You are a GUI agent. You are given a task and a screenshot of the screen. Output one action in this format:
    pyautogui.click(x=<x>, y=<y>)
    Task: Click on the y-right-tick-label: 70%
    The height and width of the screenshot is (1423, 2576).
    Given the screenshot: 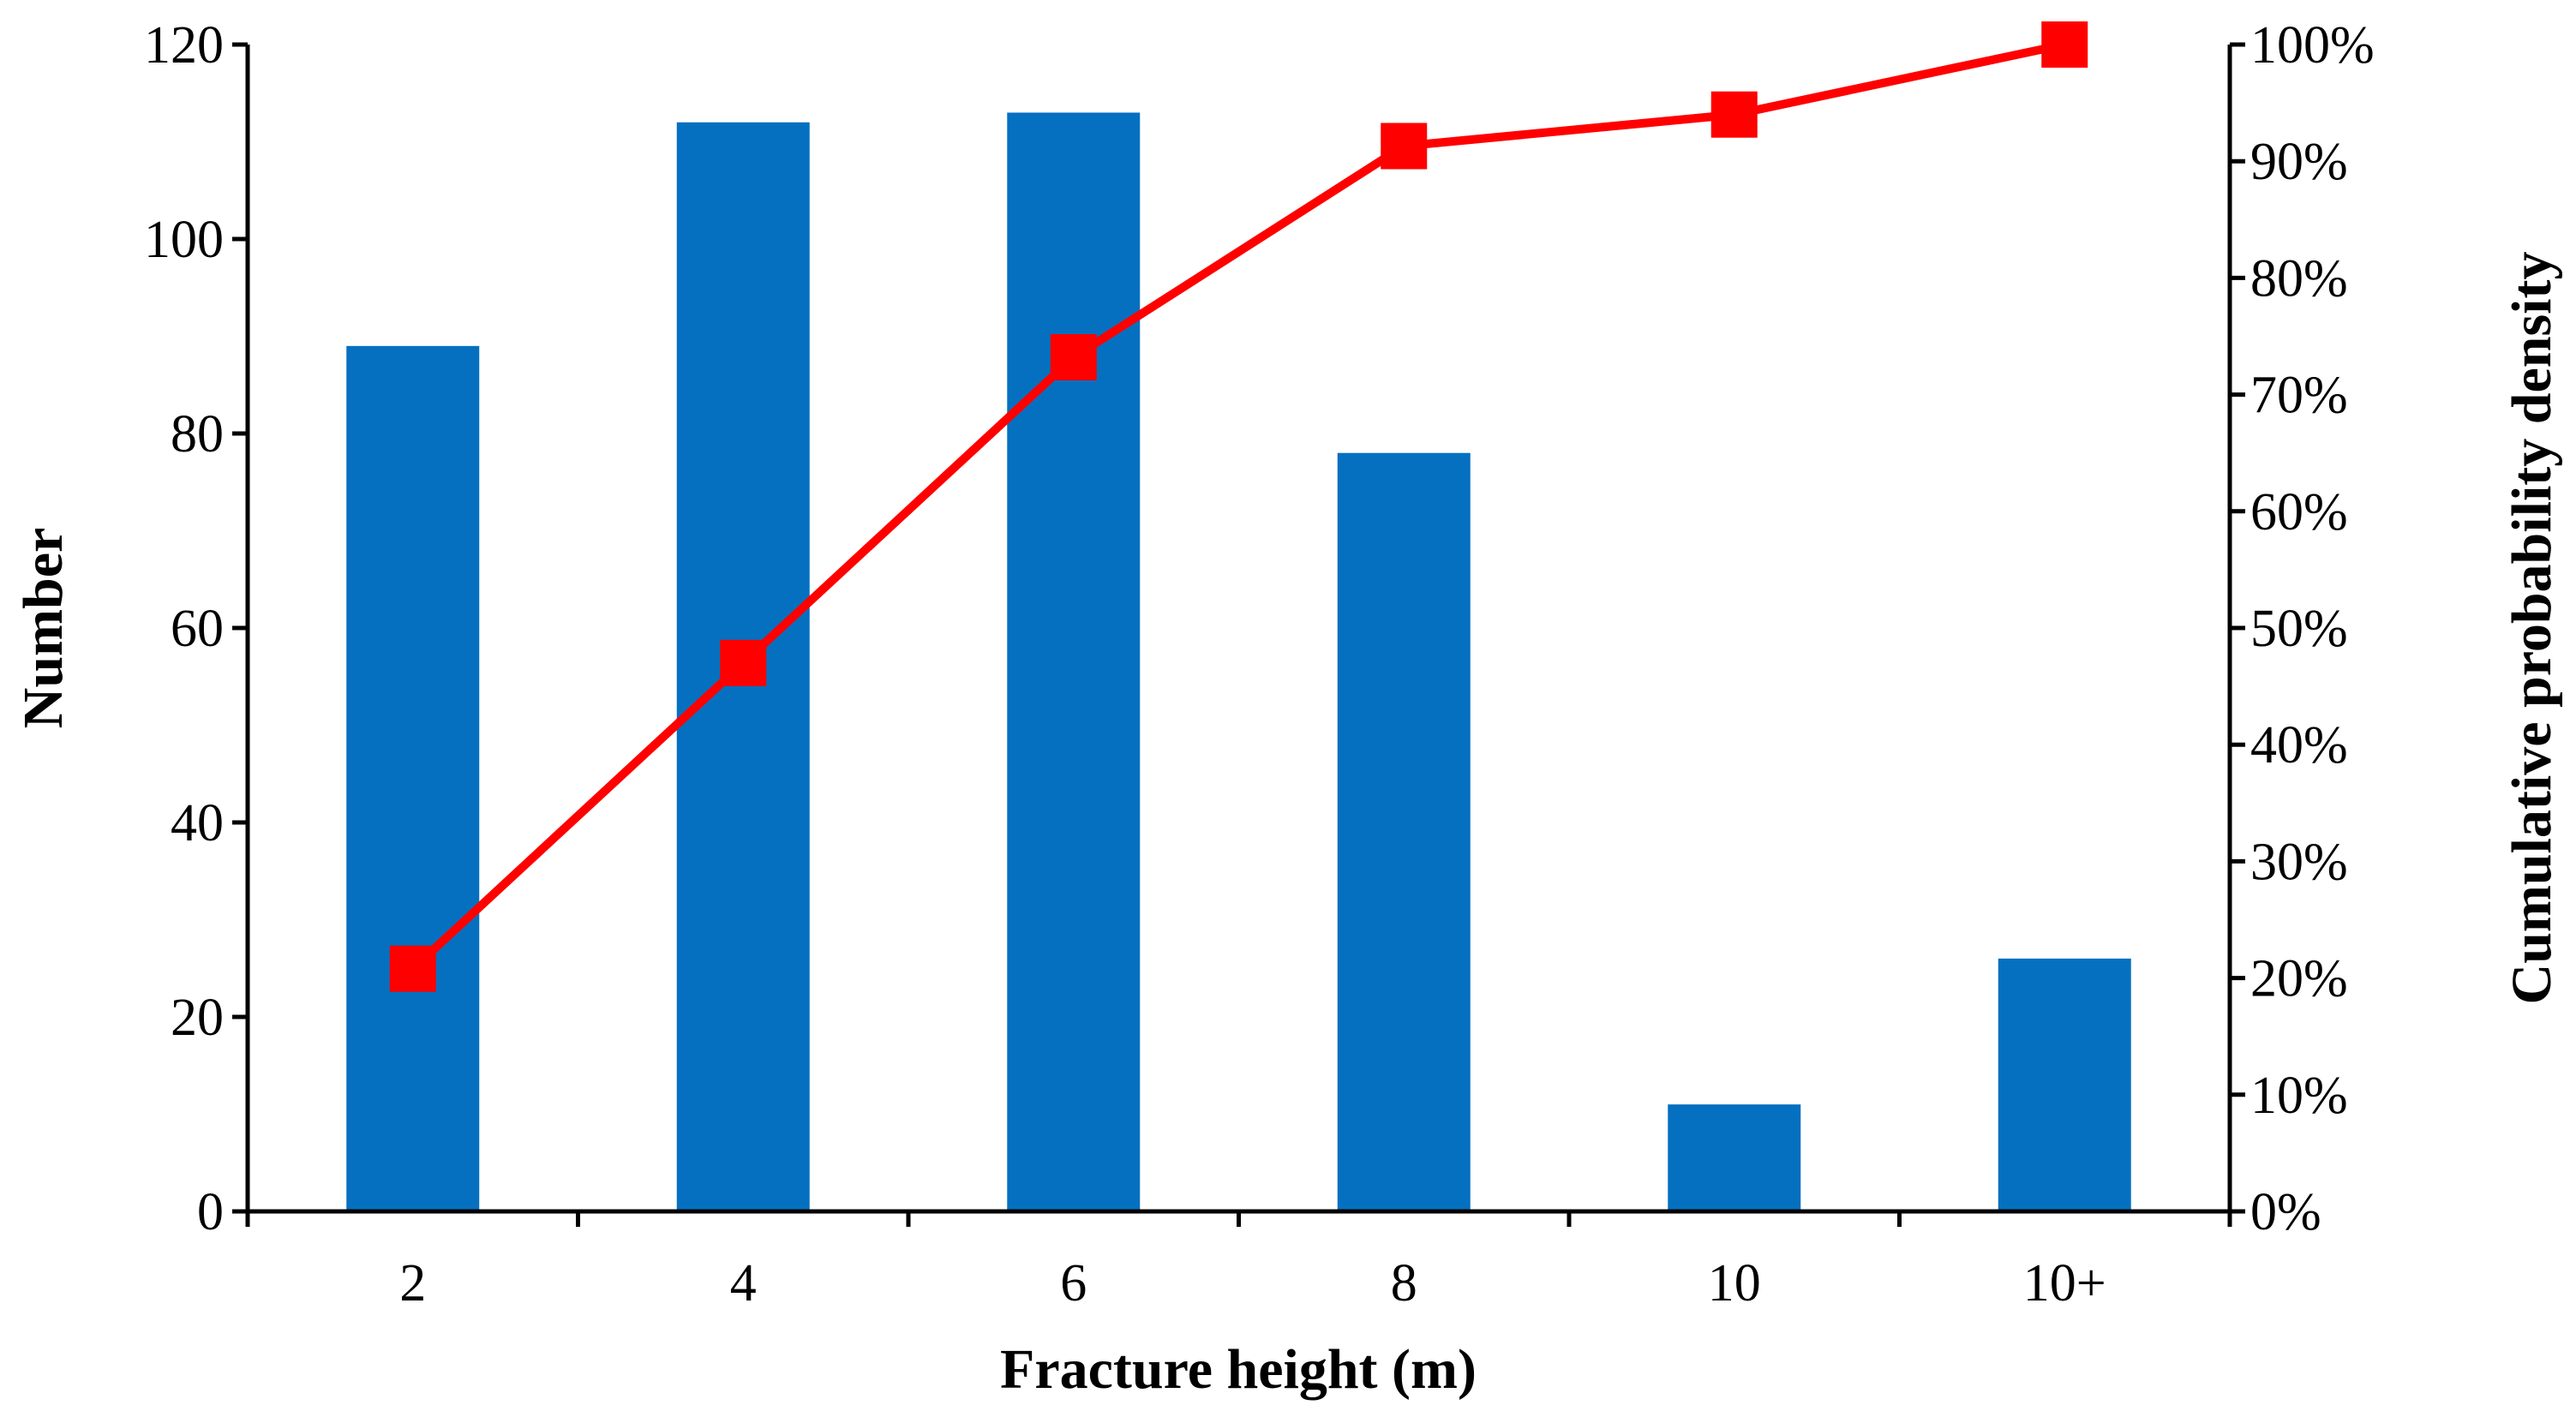 What is the action you would take?
    pyautogui.click(x=2299, y=396)
    